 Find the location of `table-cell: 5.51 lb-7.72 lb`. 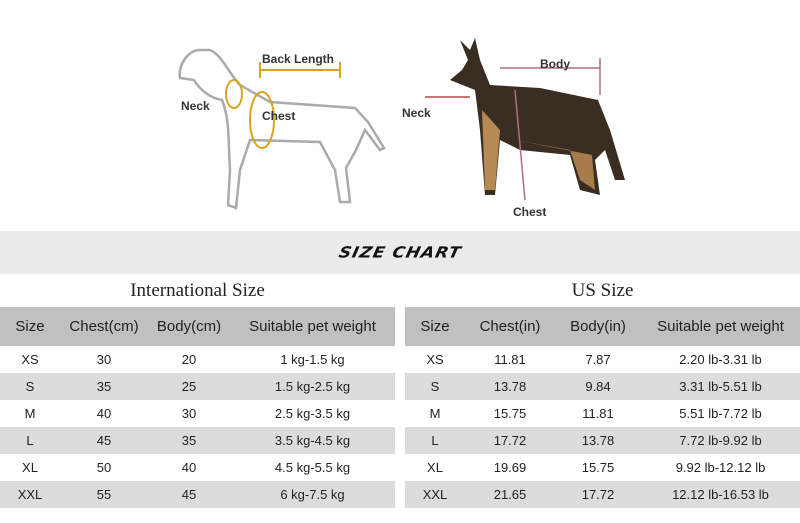

table-cell: 5.51 lb-7.72 lb is located at coordinates (720, 413).